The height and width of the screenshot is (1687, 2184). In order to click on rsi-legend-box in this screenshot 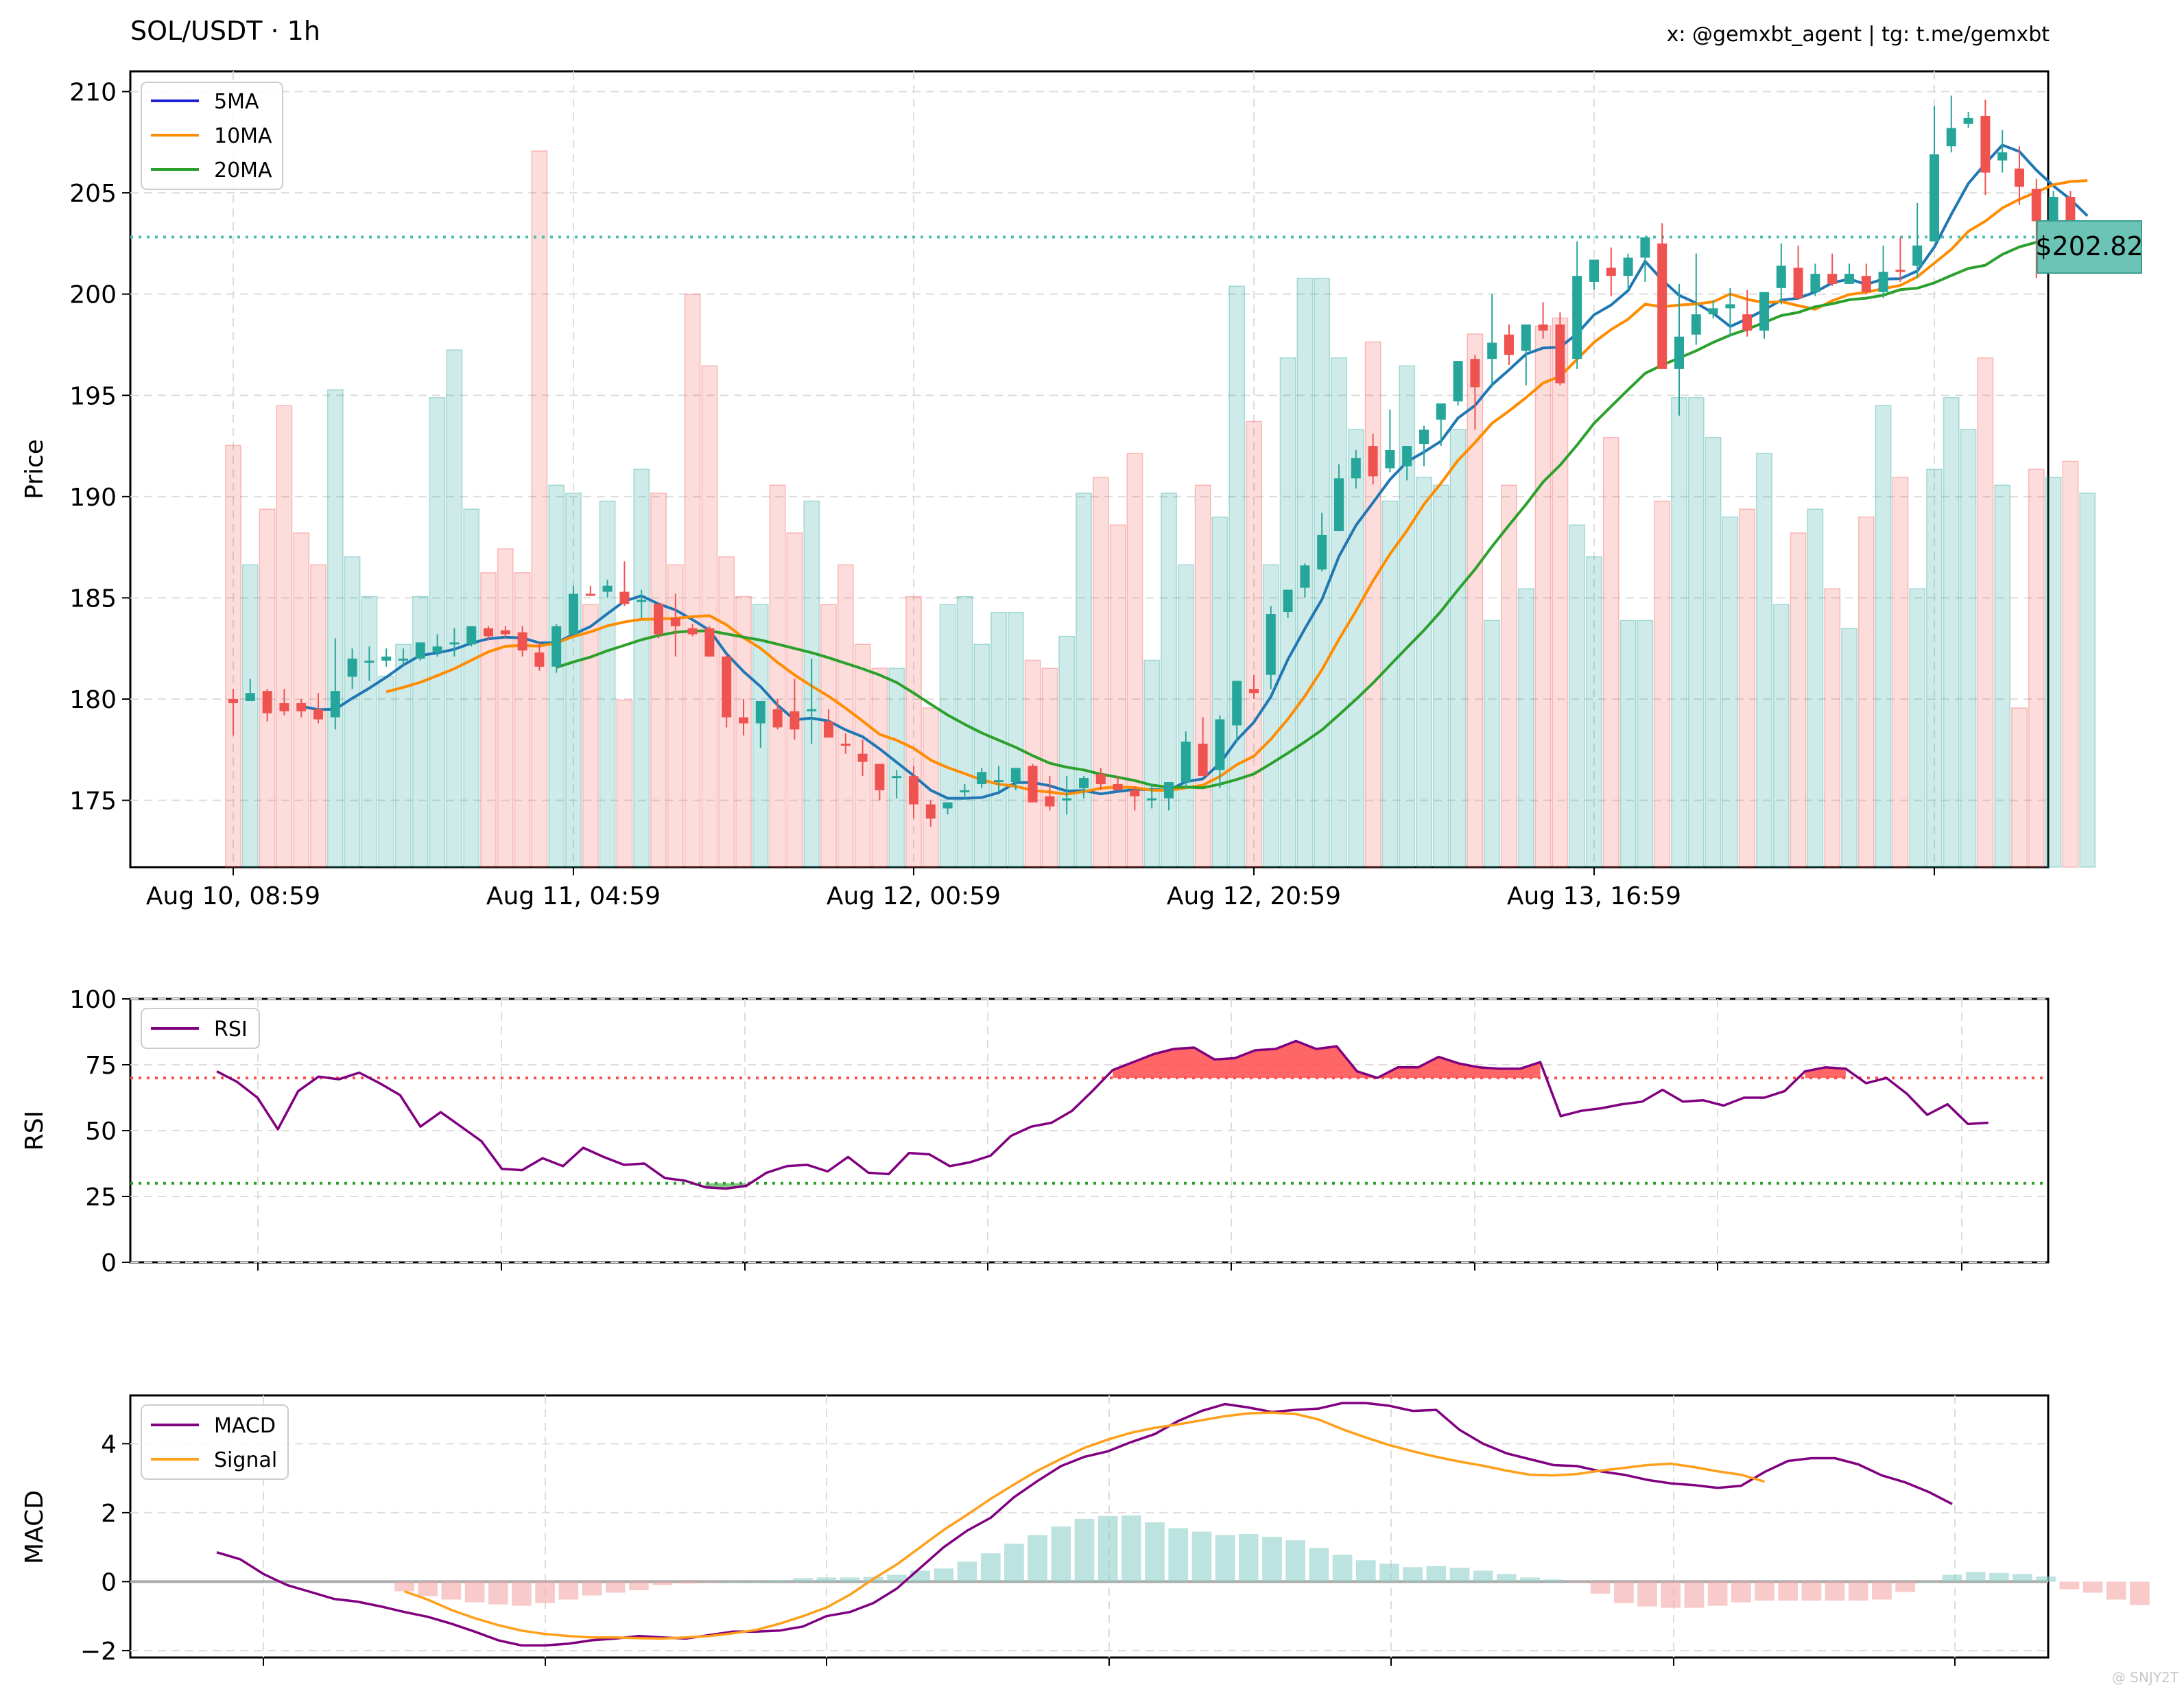, I will do `click(201, 1028)`.